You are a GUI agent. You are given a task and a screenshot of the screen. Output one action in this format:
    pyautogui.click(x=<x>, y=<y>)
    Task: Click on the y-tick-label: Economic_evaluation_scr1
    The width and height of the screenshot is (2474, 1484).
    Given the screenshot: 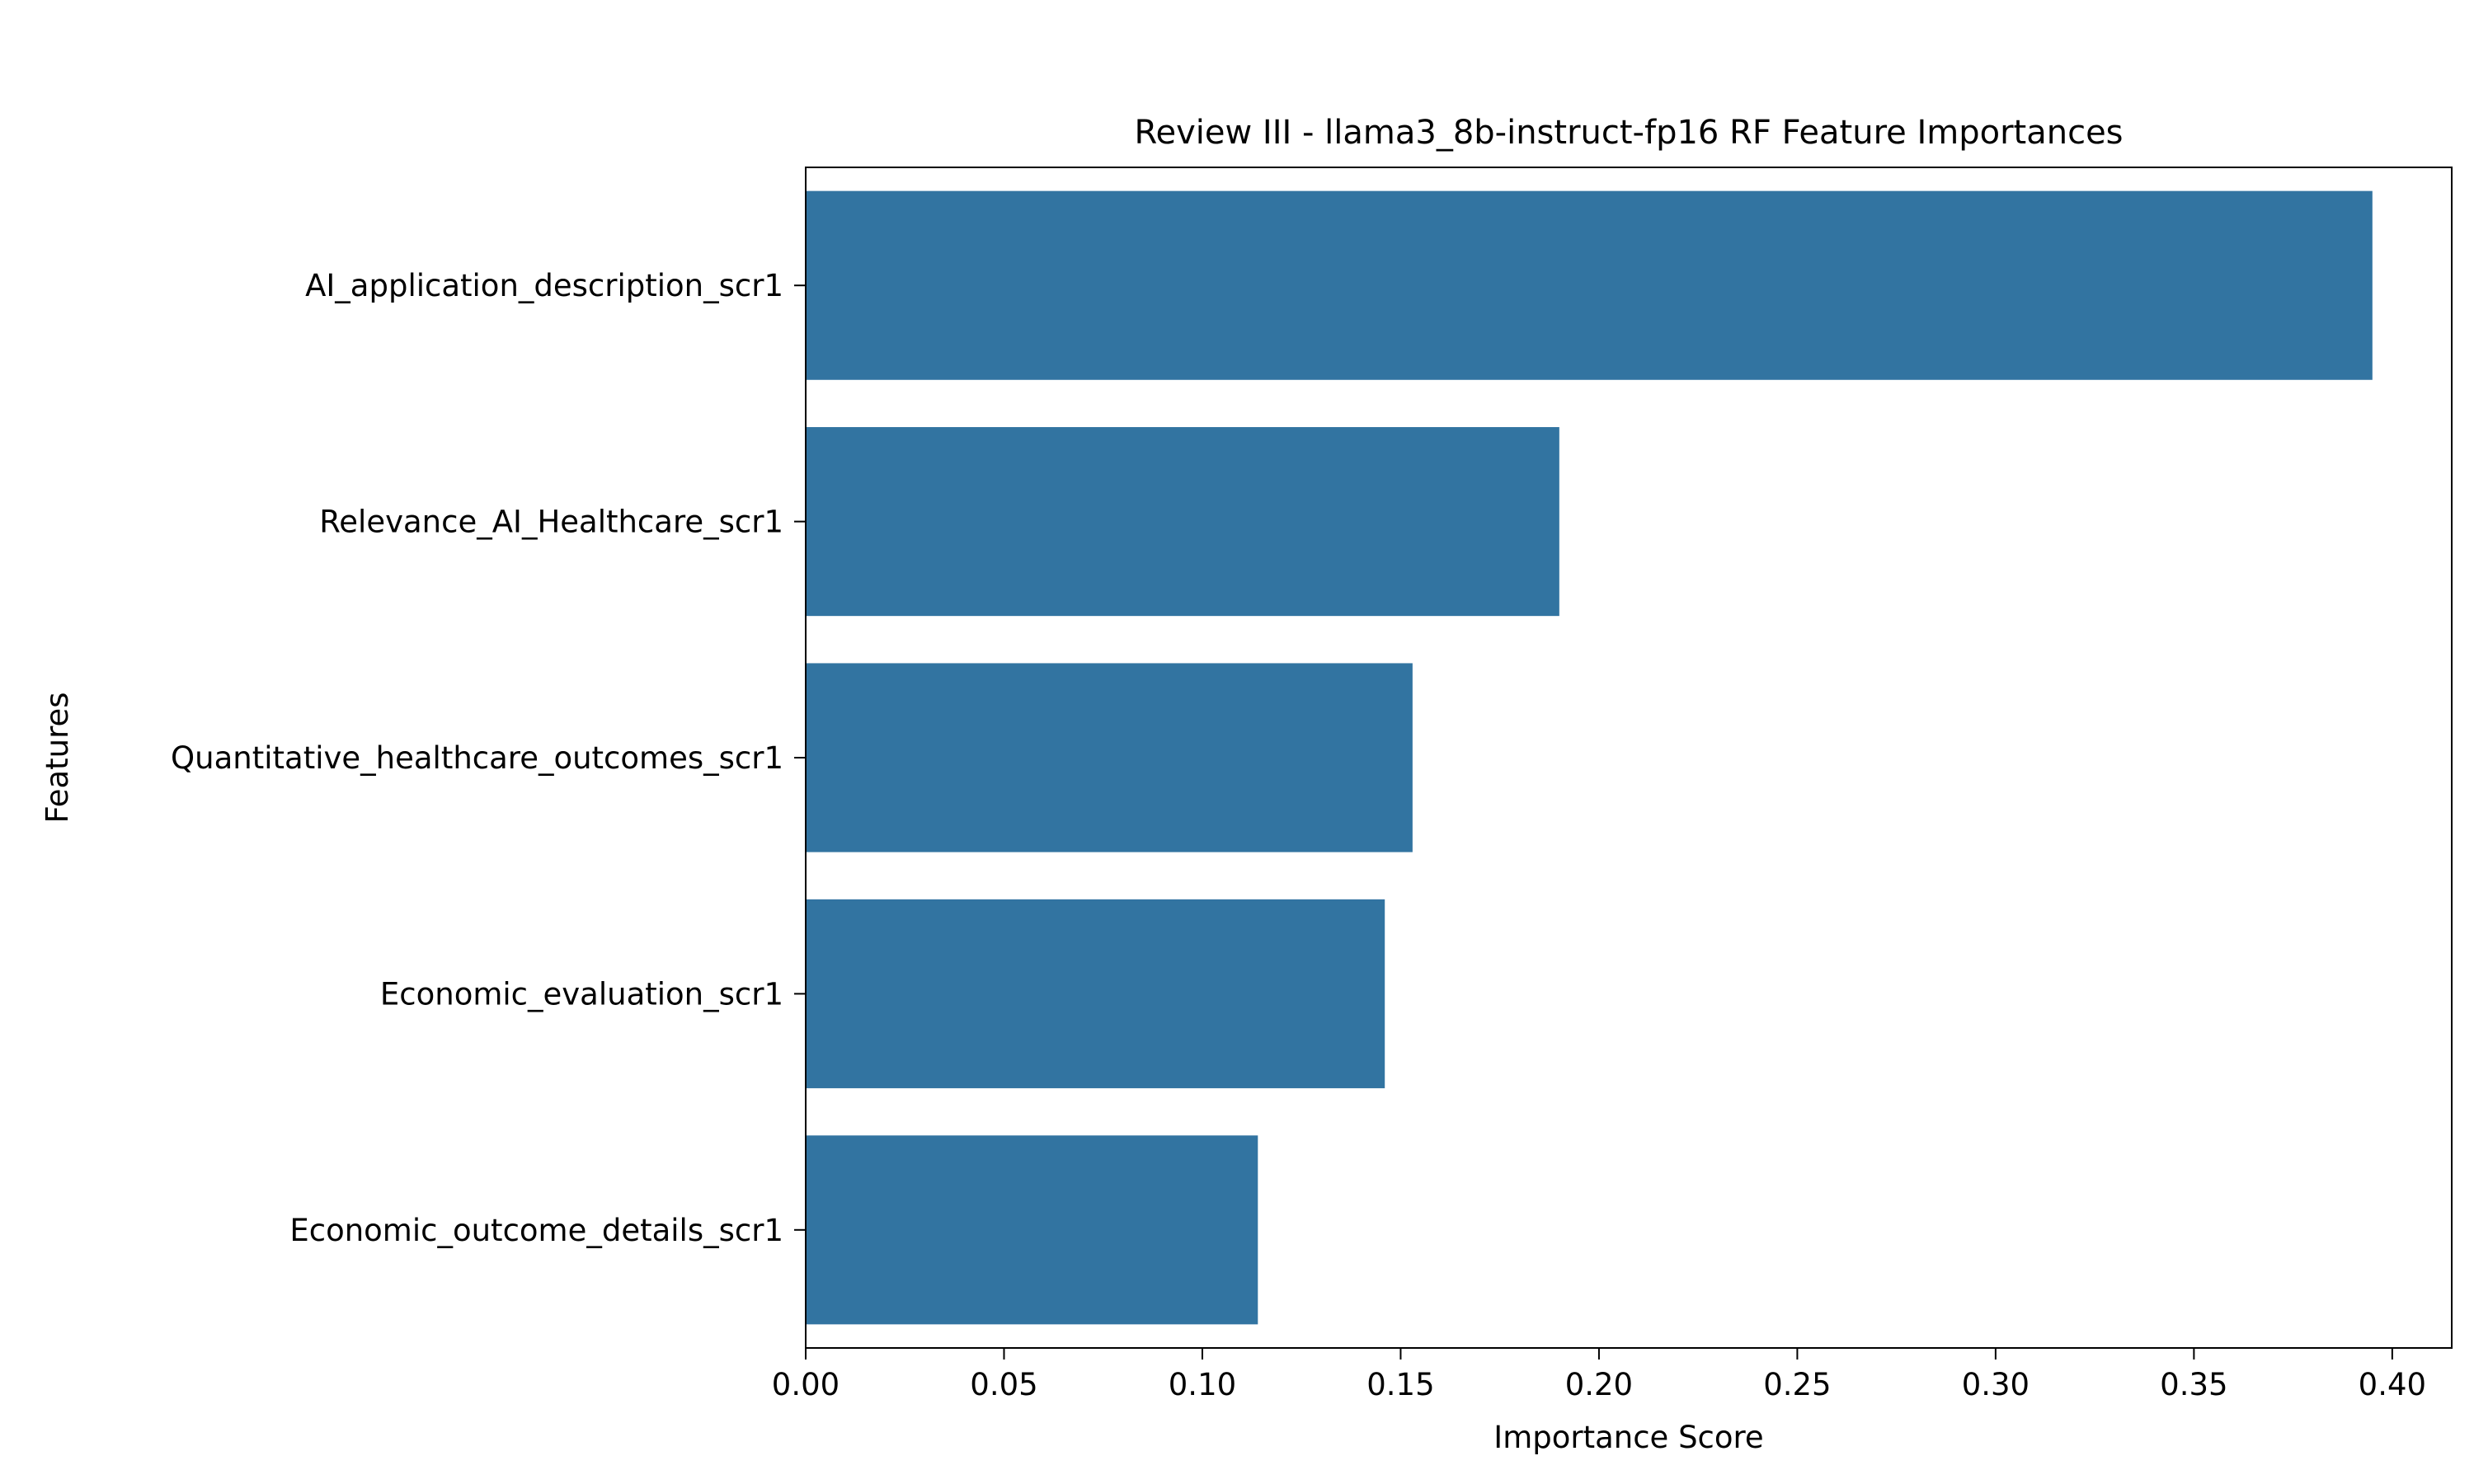 What is the action you would take?
    pyautogui.click(x=581, y=994)
    